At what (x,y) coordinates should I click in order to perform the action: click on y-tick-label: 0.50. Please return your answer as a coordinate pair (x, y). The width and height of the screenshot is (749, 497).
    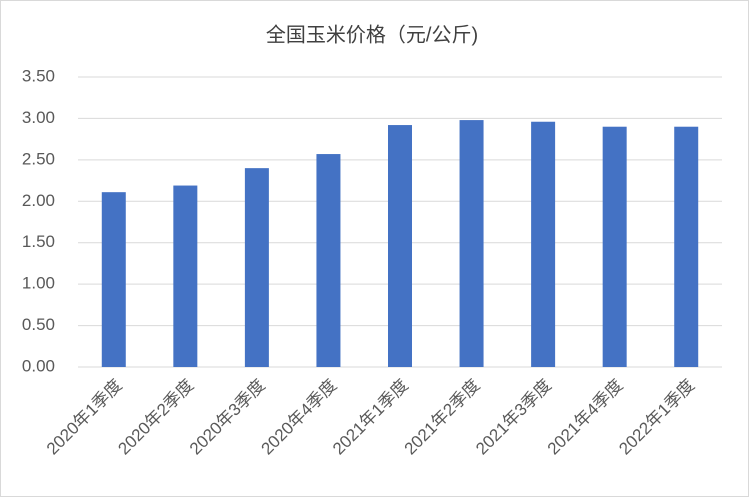
    Looking at the image, I should click on (38, 324).